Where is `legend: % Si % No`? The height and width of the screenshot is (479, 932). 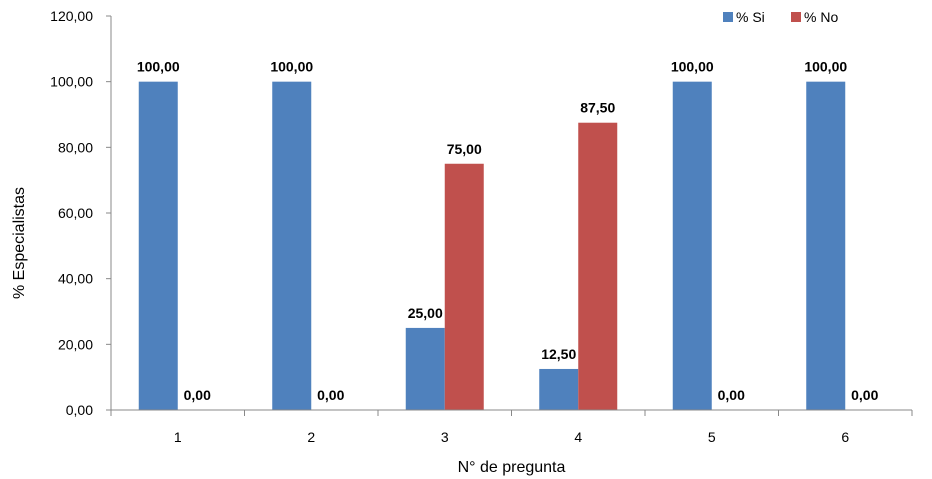 legend: % Si % No is located at coordinates (780, 17).